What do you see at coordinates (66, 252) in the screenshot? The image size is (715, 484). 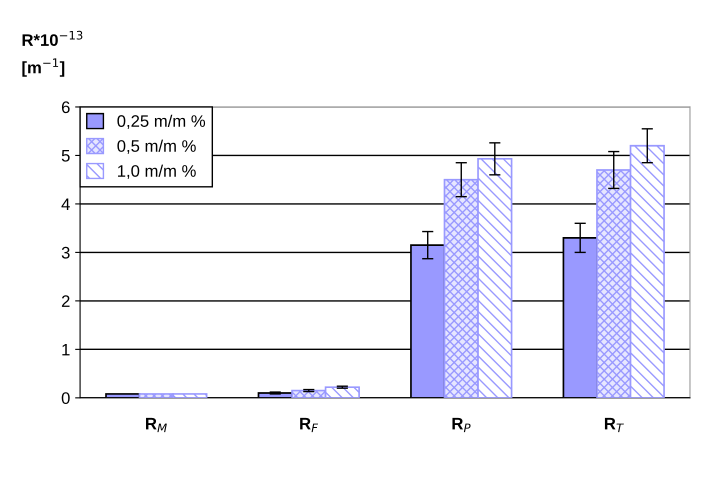 I see `y-tick-label: 3` at bounding box center [66, 252].